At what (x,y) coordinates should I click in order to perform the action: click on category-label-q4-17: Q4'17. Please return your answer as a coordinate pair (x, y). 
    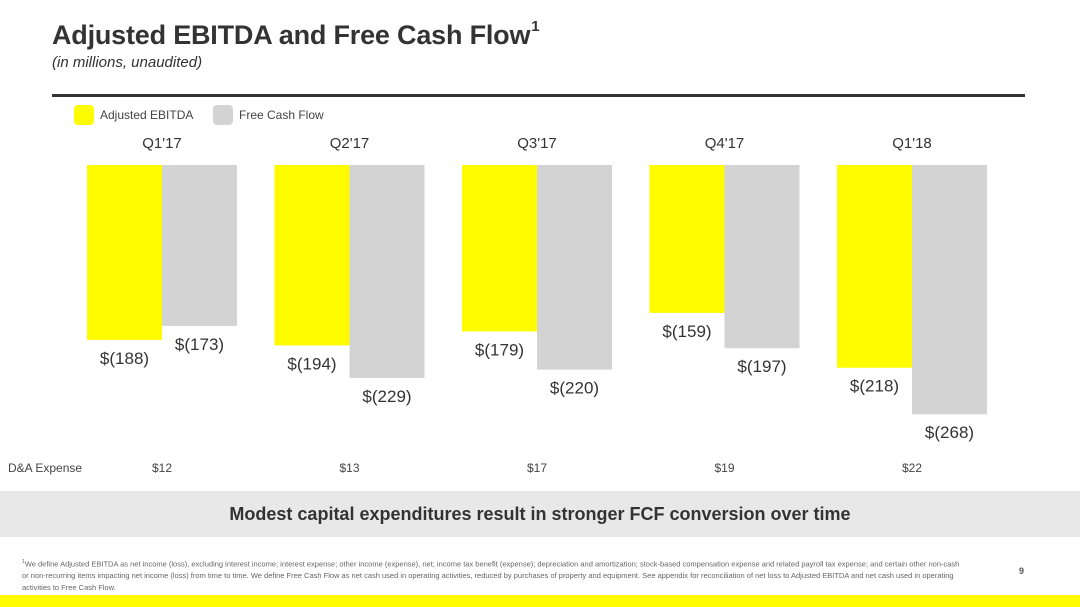
    Looking at the image, I should click on (725, 143).